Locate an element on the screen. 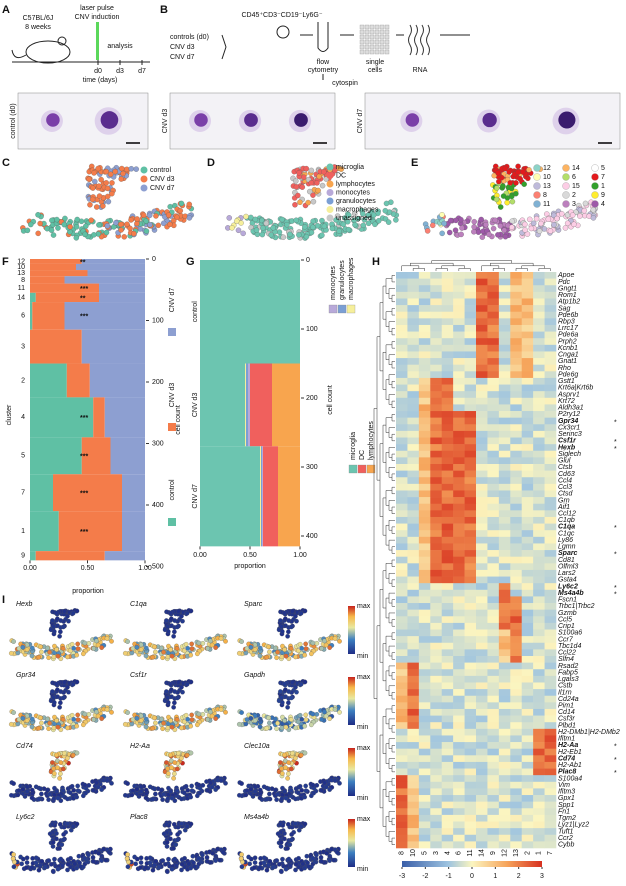 The width and height of the screenshot is (626, 886). label: cytometry is located at coordinates (323, 70).